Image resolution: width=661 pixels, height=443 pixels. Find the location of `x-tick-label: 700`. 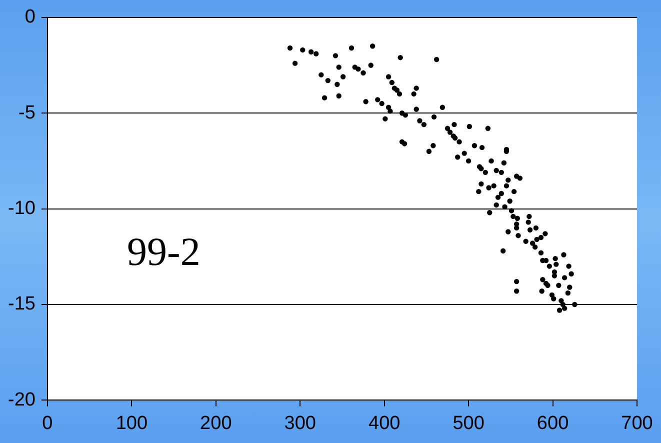

x-tick-label: 700 is located at coordinates (637, 423).